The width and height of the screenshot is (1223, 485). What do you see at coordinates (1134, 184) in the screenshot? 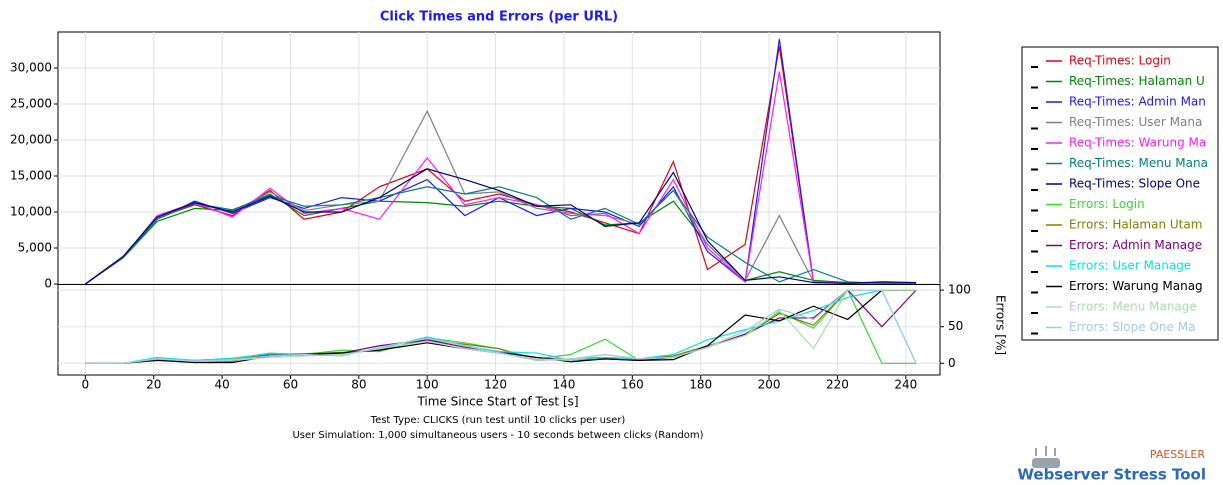
I see `legend-label: Req-Times: Slope One` at bounding box center [1134, 184].